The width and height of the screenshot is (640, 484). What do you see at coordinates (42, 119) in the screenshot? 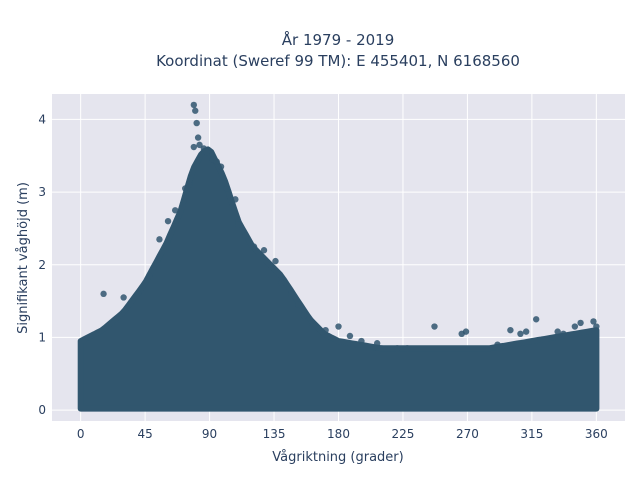
I see `y-tick-label: 4` at bounding box center [42, 119].